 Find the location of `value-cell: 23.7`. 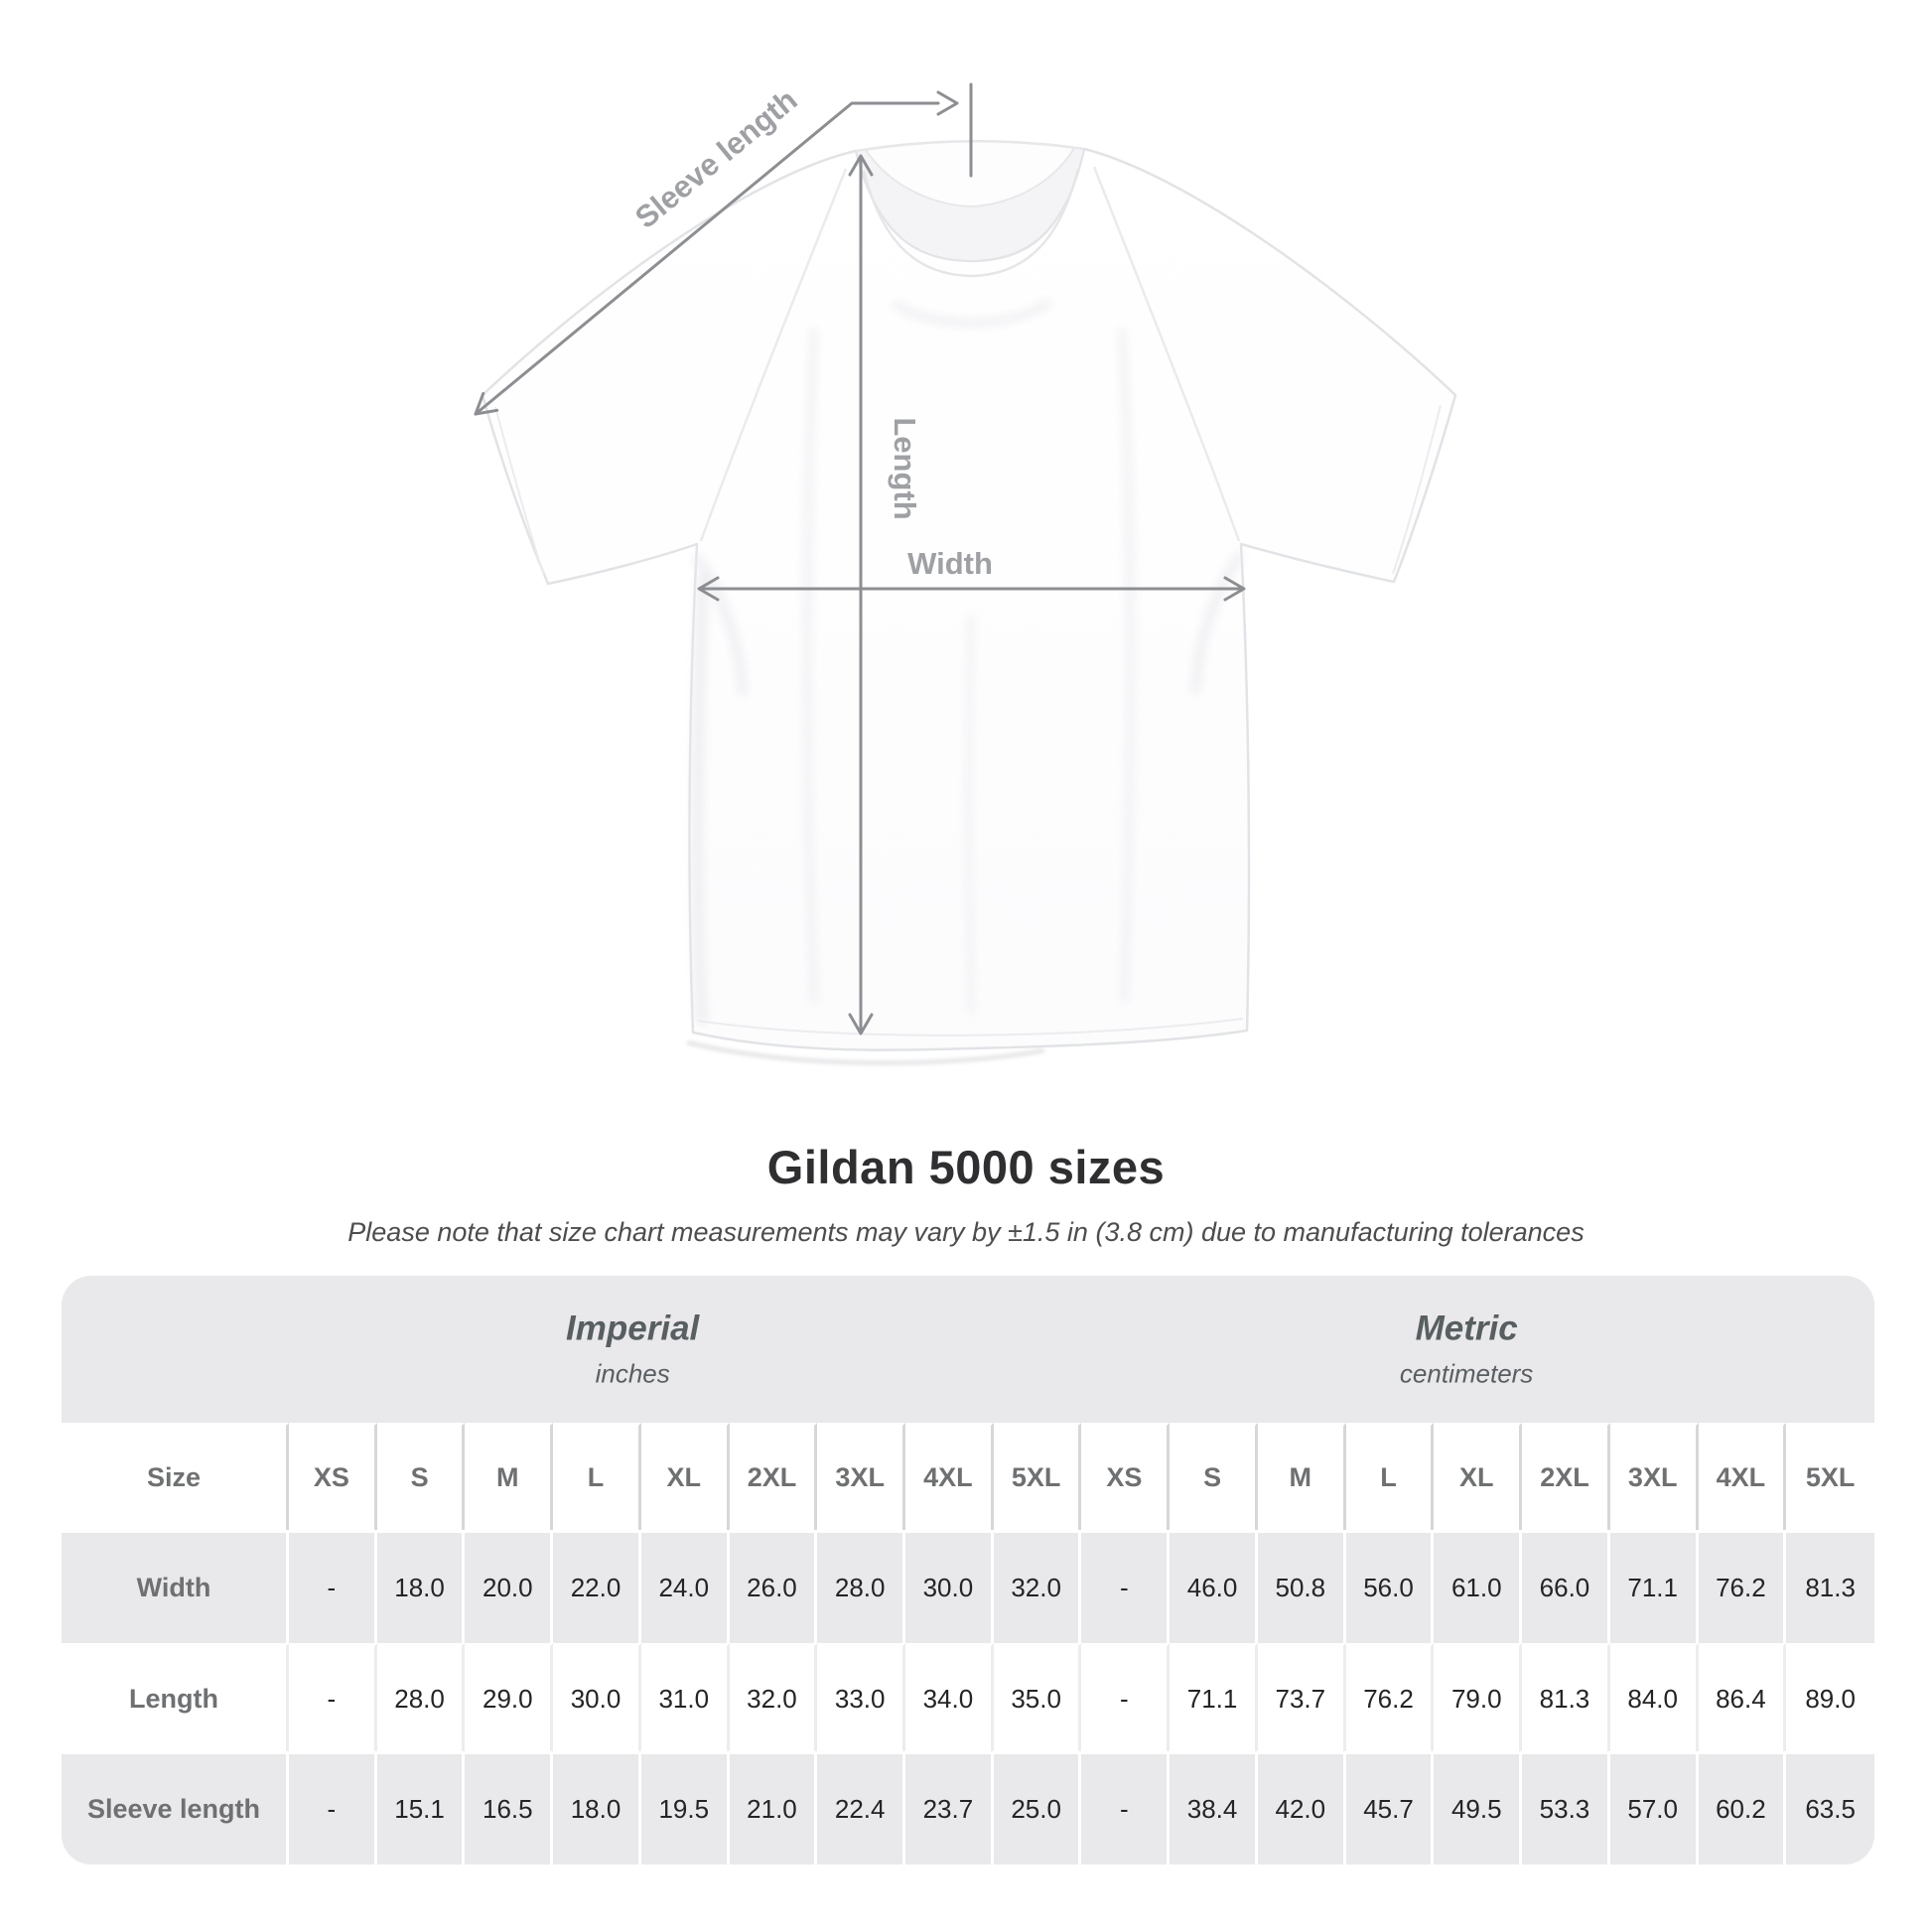

value-cell: 23.7 is located at coordinates (950, 1807).